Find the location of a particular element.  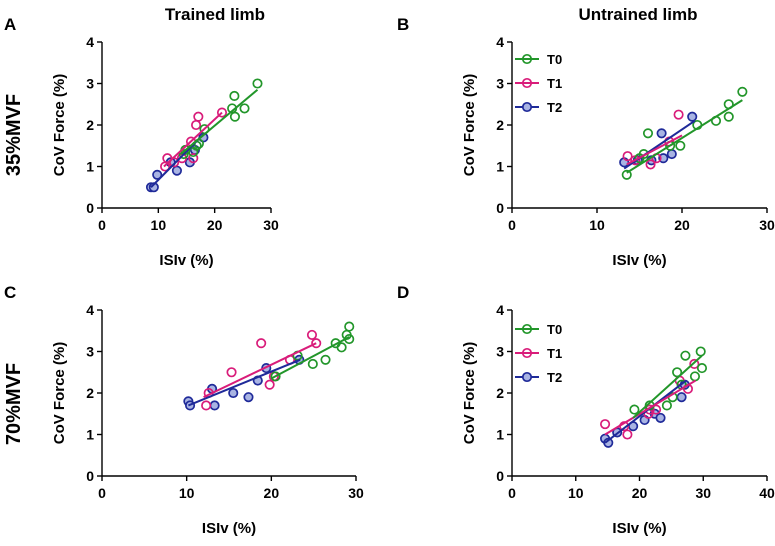

panel-letter: D is located at coordinates (403, 292).